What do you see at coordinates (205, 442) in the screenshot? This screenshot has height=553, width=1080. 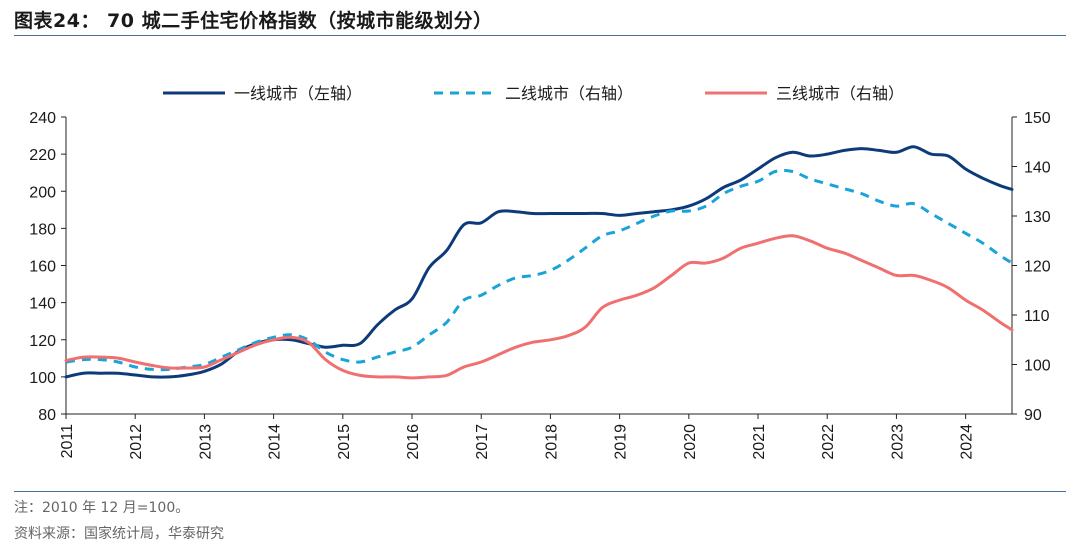 I see `x-tick-label: 2013` at bounding box center [205, 442].